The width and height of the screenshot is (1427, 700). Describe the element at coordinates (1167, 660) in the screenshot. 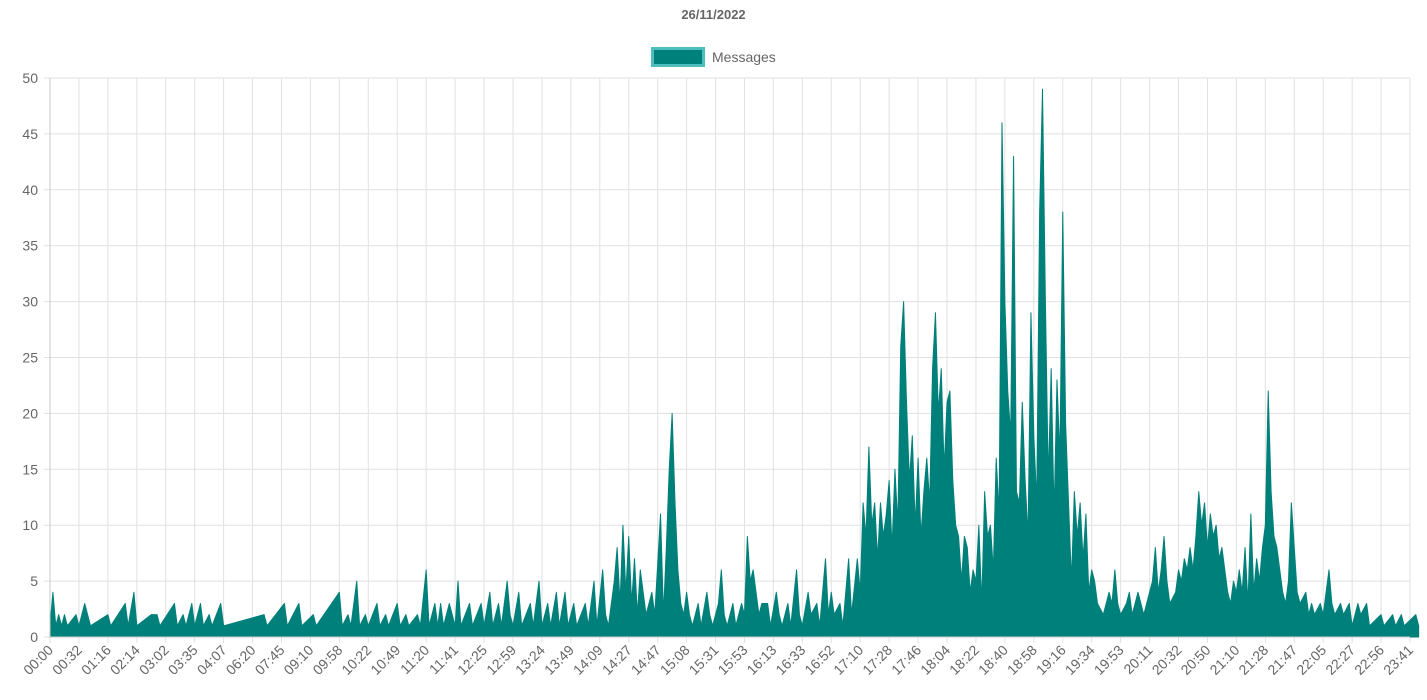

I see `x-tick-label: 20:32` at that location.